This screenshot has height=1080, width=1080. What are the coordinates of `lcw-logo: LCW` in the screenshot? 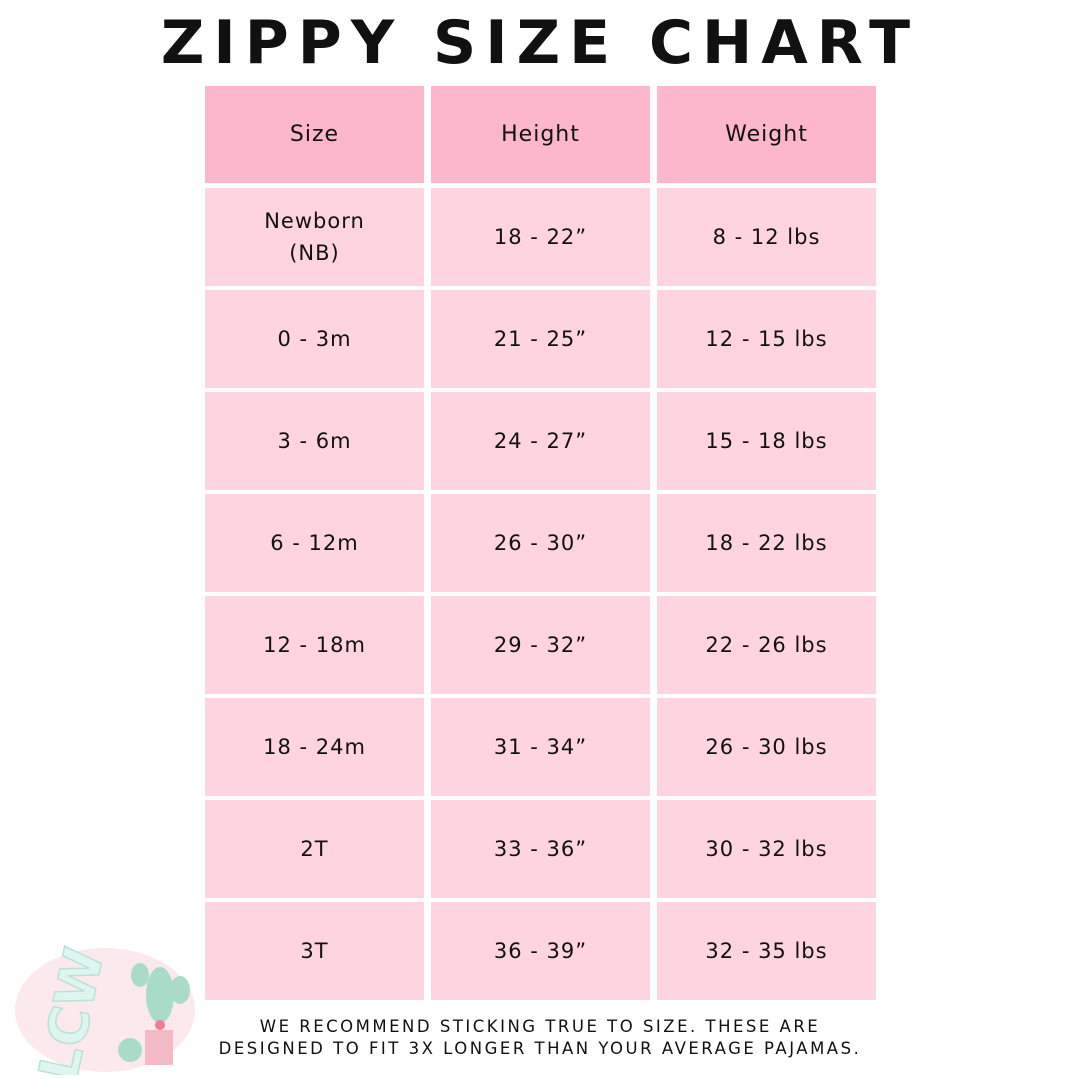 It's located at (105, 1008).